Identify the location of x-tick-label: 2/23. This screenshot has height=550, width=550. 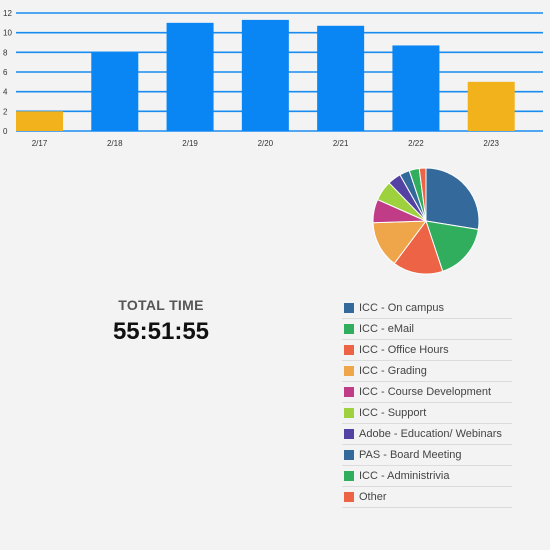
(491, 143).